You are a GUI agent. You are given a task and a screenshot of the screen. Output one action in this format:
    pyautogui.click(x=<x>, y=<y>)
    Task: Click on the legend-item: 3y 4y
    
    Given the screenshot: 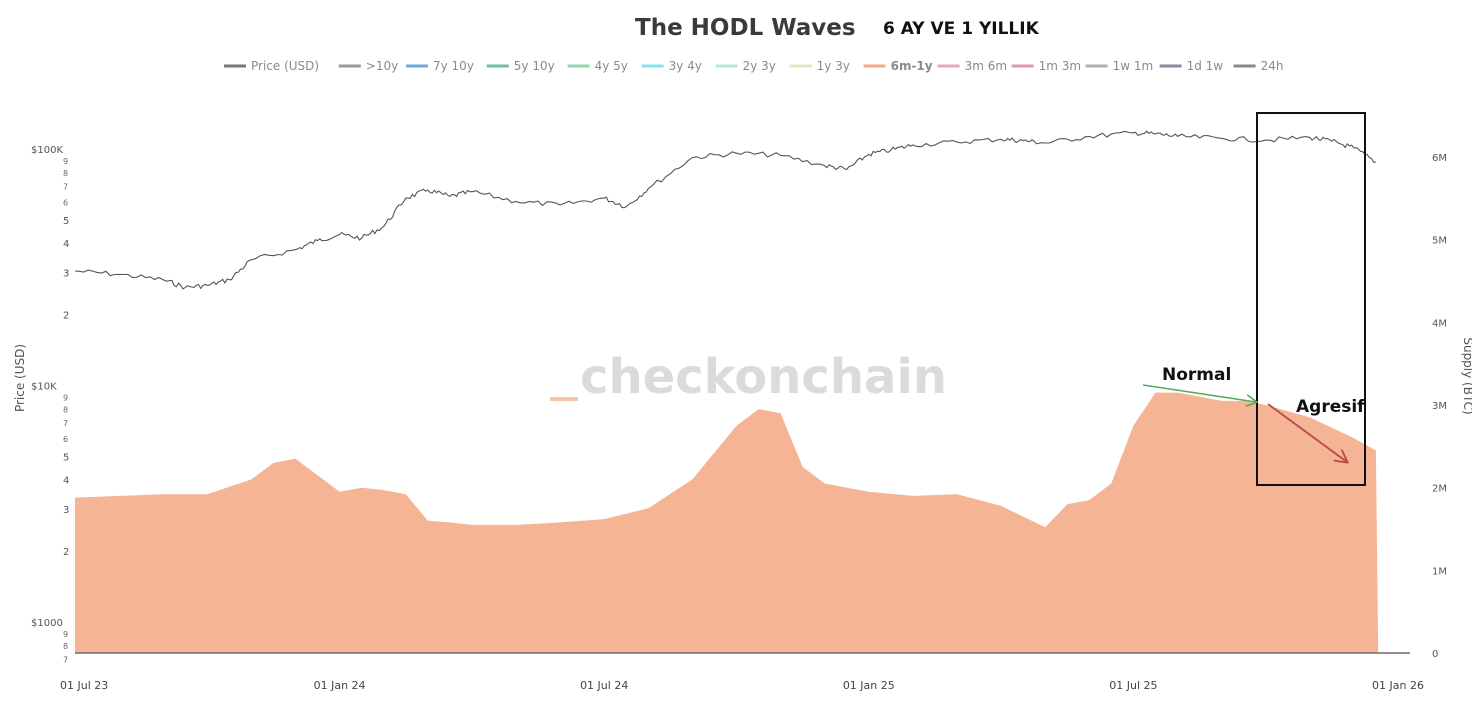 What is the action you would take?
    pyautogui.click(x=671, y=66)
    